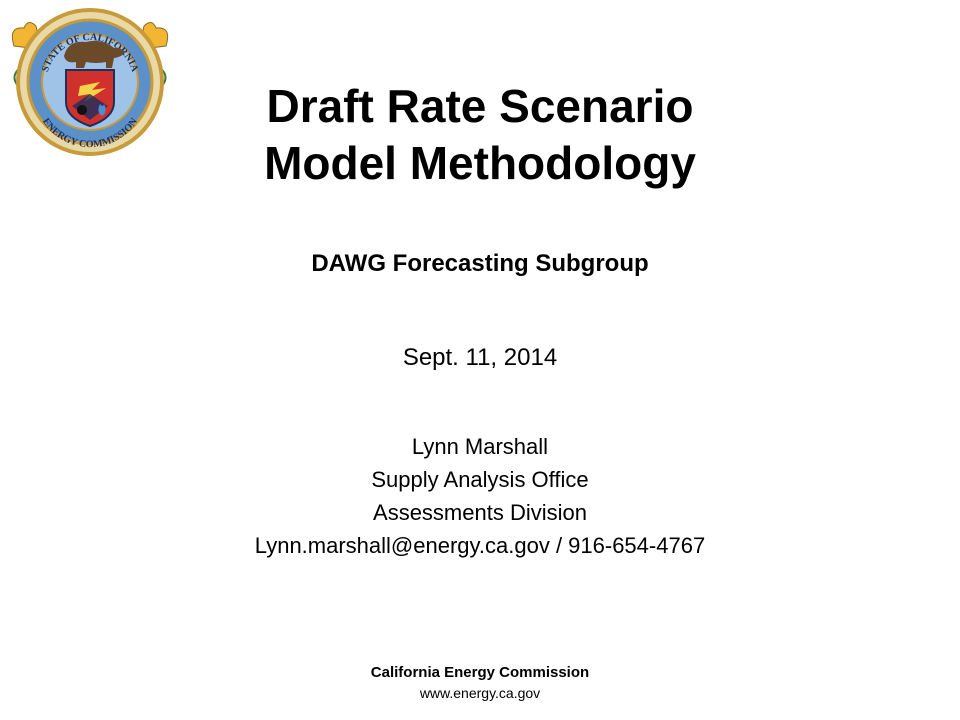 Image resolution: width=960 pixels, height=720 pixels. I want to click on slide-subtitle: DAWG Forecasting Subgroup, so click(480, 263).